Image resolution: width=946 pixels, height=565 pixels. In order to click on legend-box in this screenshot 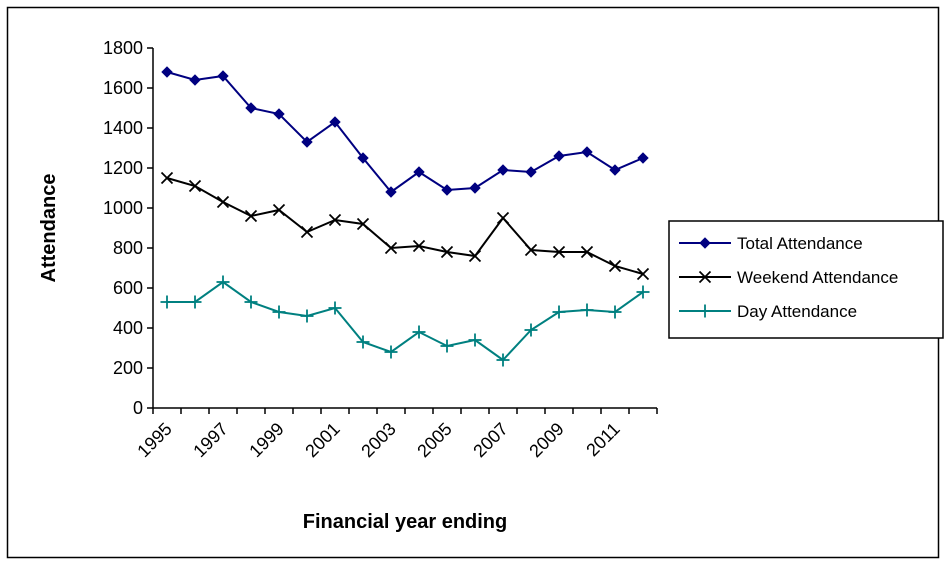, I will do `click(806, 279)`.